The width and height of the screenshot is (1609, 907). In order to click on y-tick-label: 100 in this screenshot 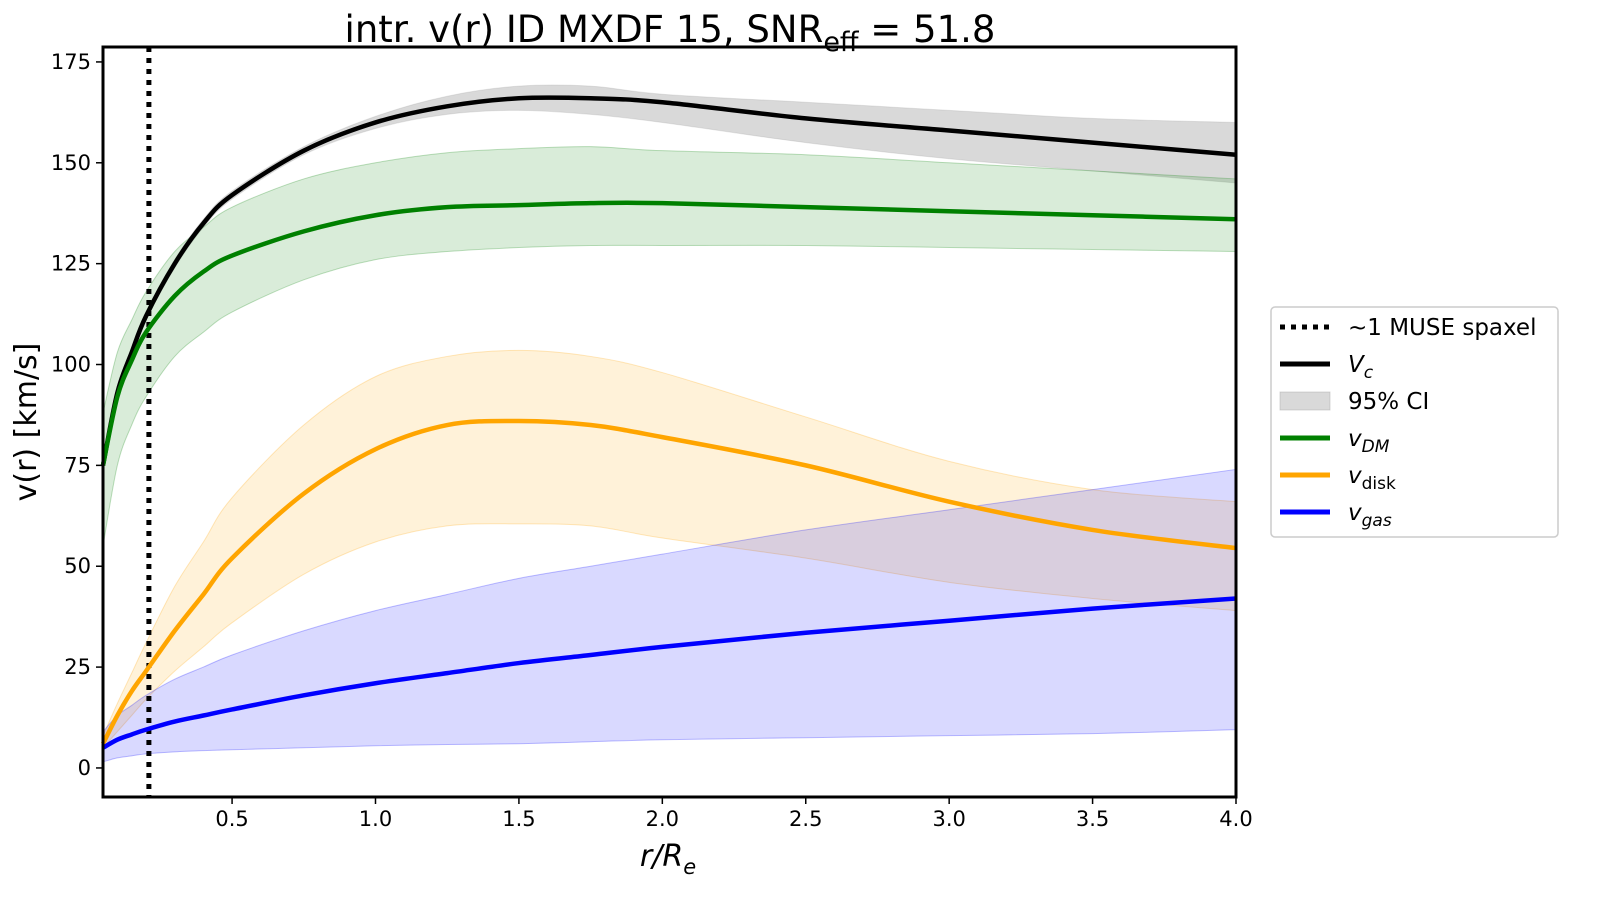, I will do `click(71, 365)`.